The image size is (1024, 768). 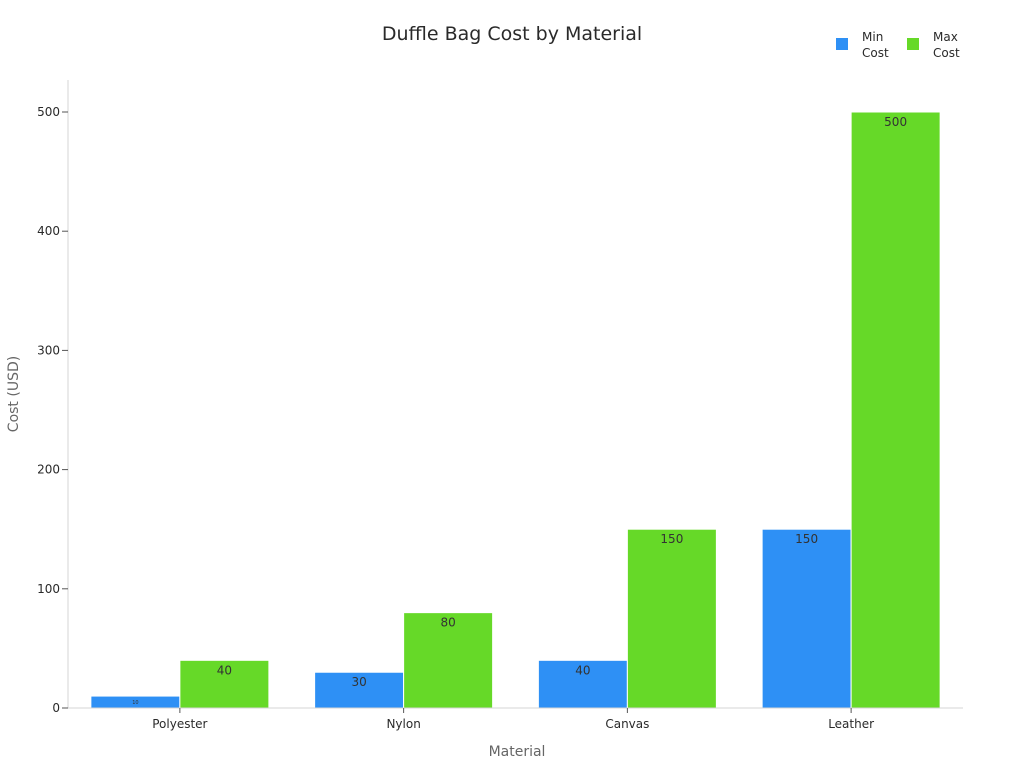 What do you see at coordinates (895, 122) in the screenshot?
I see `data-label: 500` at bounding box center [895, 122].